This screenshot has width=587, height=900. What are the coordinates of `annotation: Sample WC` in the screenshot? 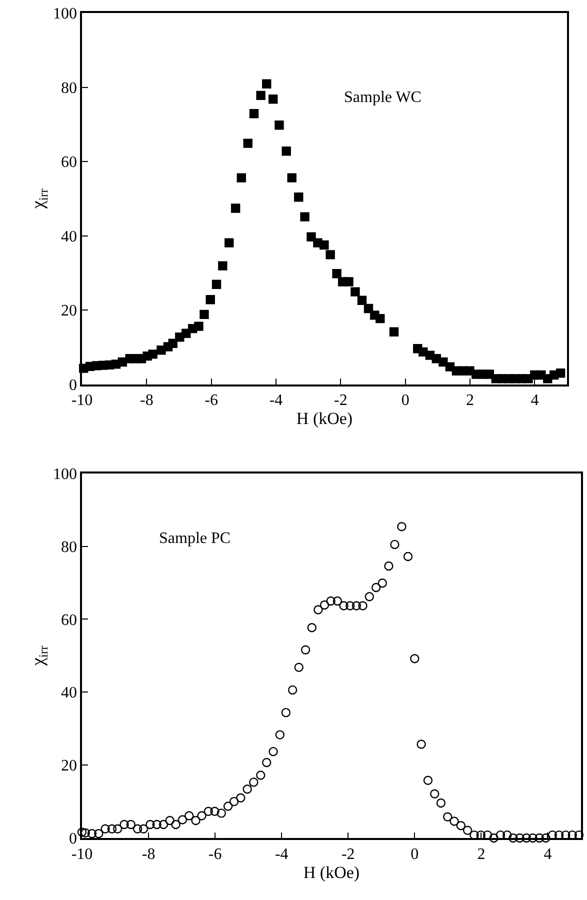 It's located at (383, 97).